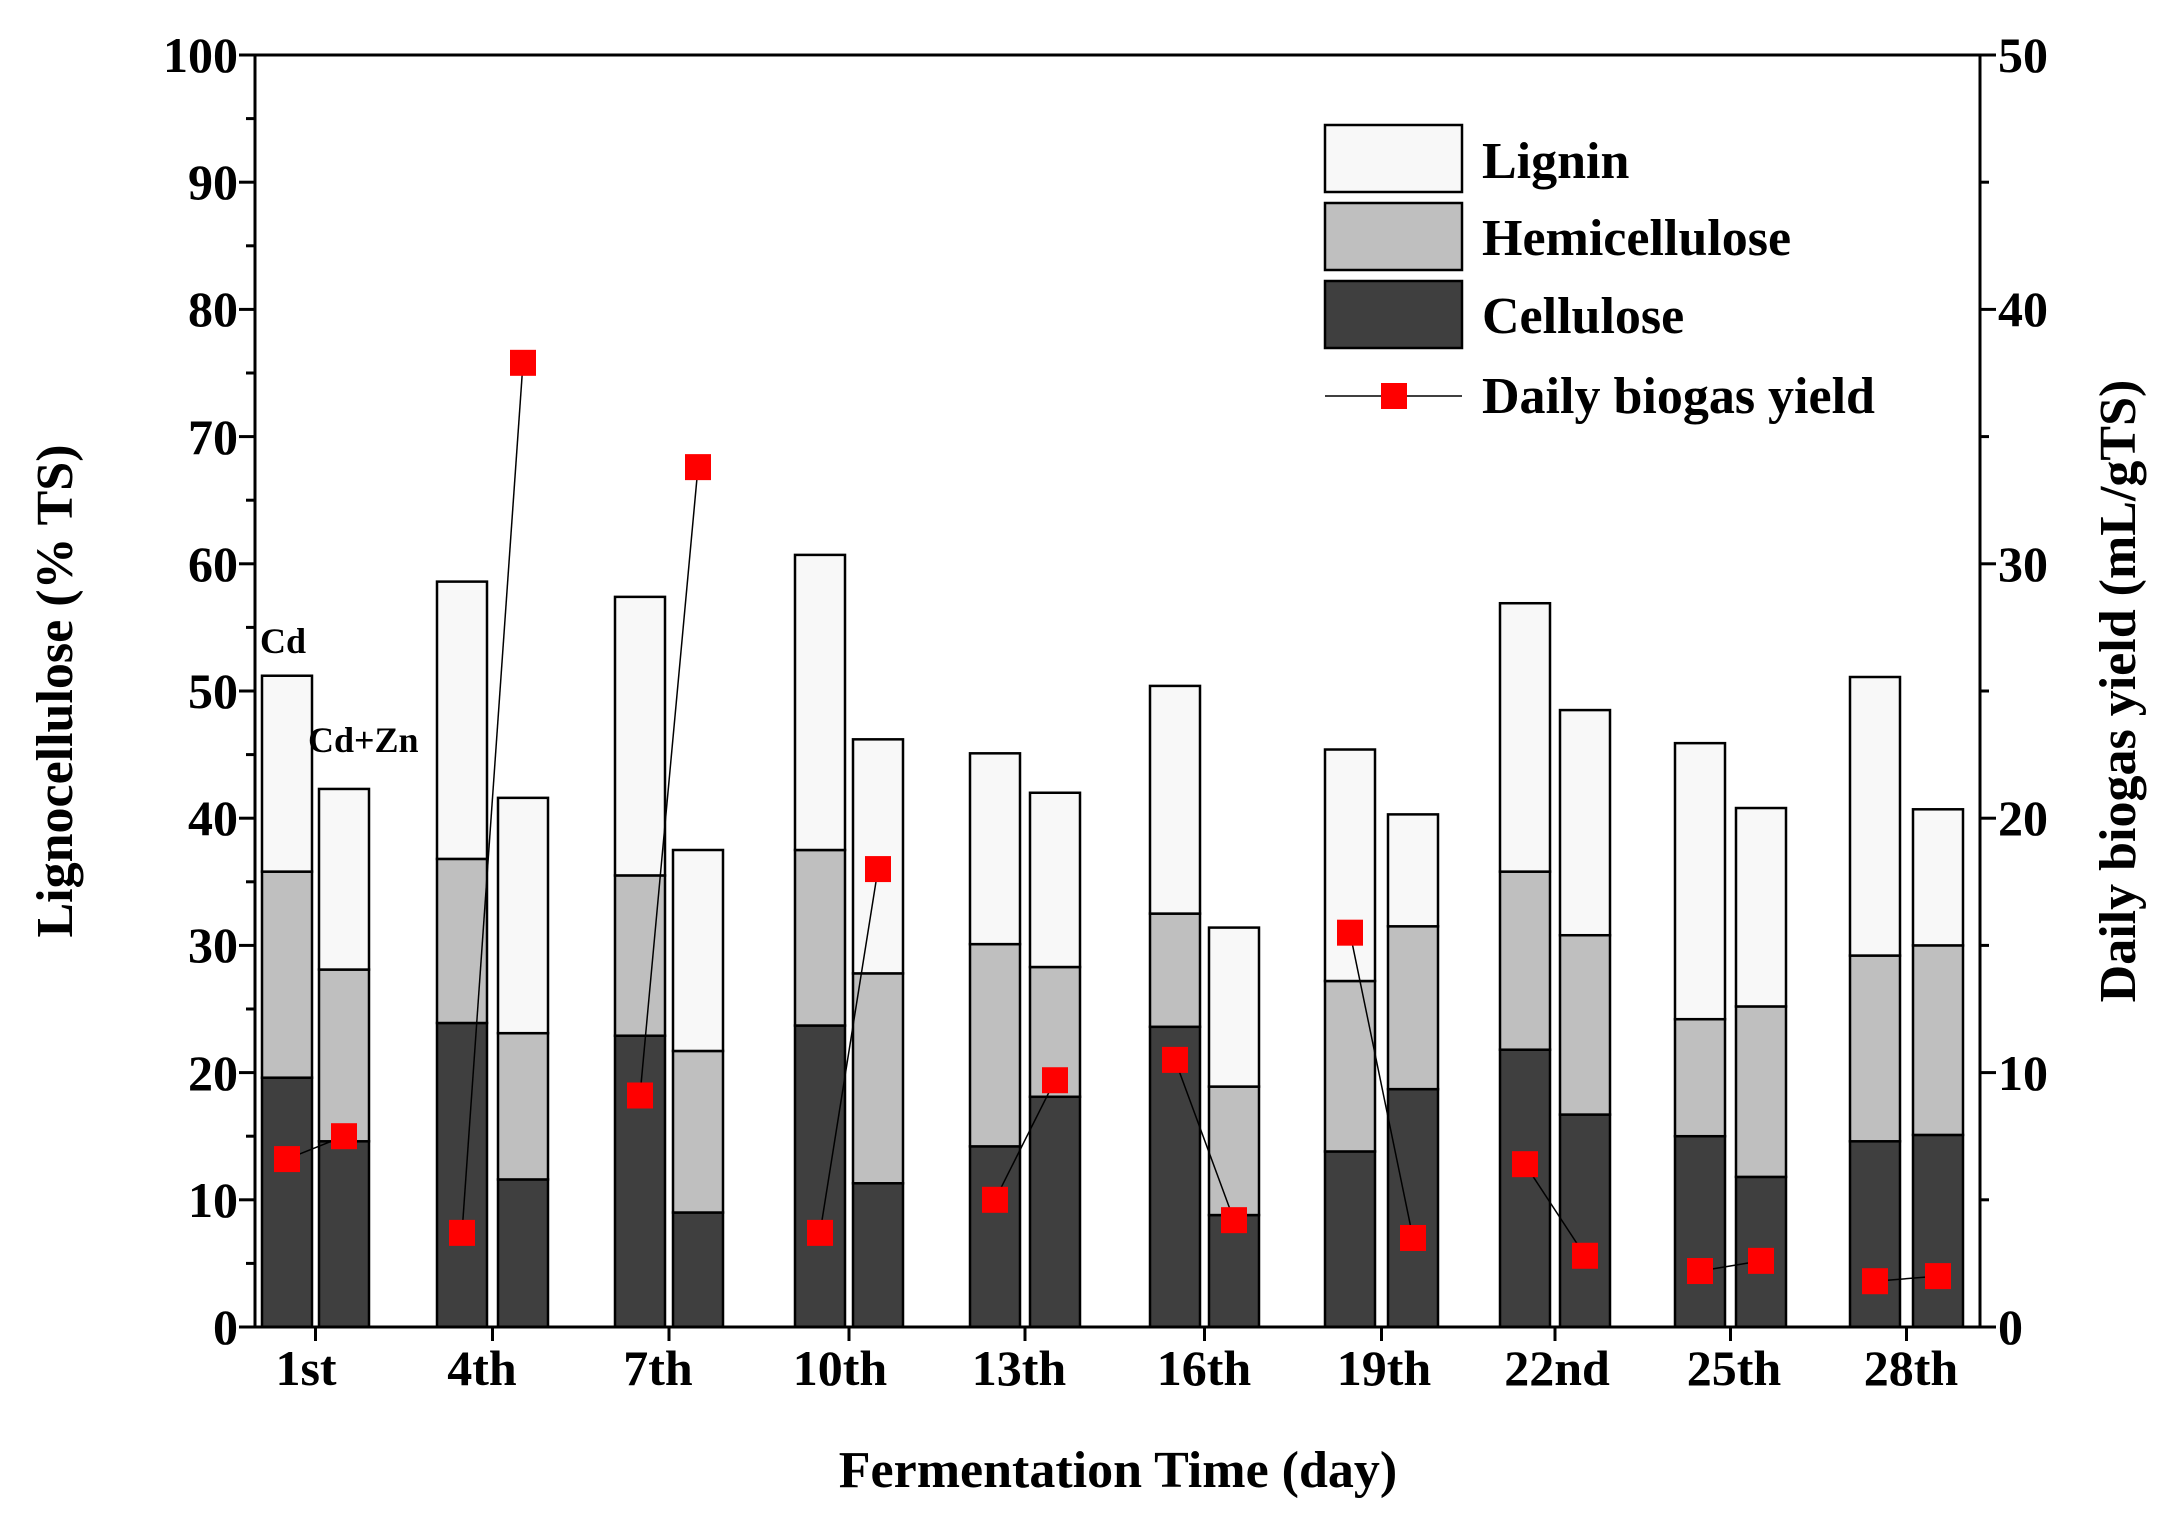  I want to click on biogas-marker-cd-zn-25th, so click(1761, 1260).